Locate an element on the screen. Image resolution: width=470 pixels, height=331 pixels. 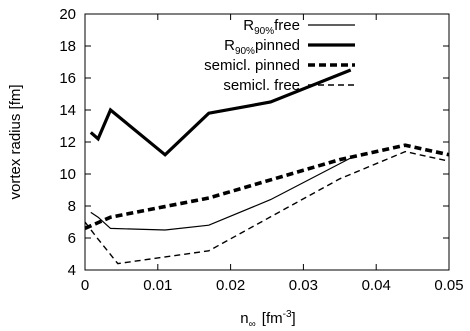
y-axis-label: vortex radius [fm] is located at coordinates (15, 141).